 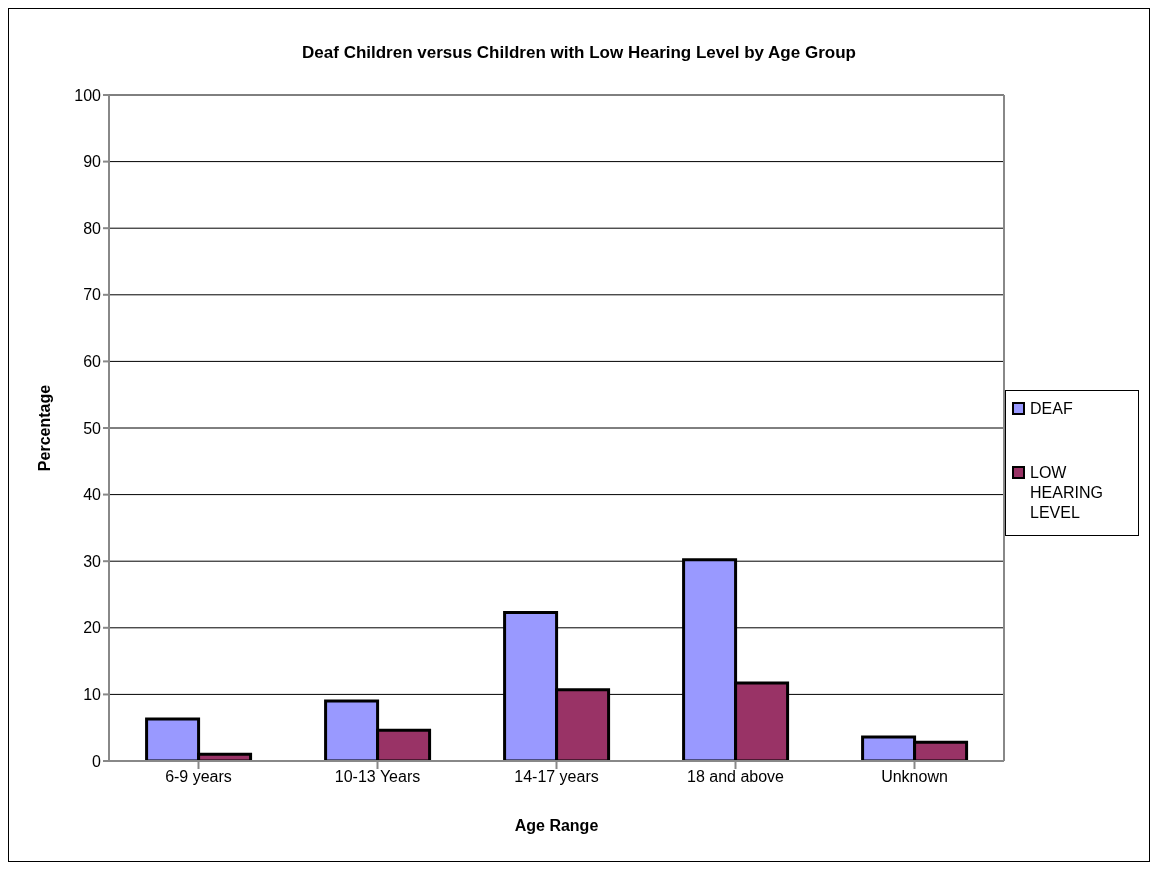 What do you see at coordinates (44, 428) in the screenshot?
I see `y-axis-title: Percentage` at bounding box center [44, 428].